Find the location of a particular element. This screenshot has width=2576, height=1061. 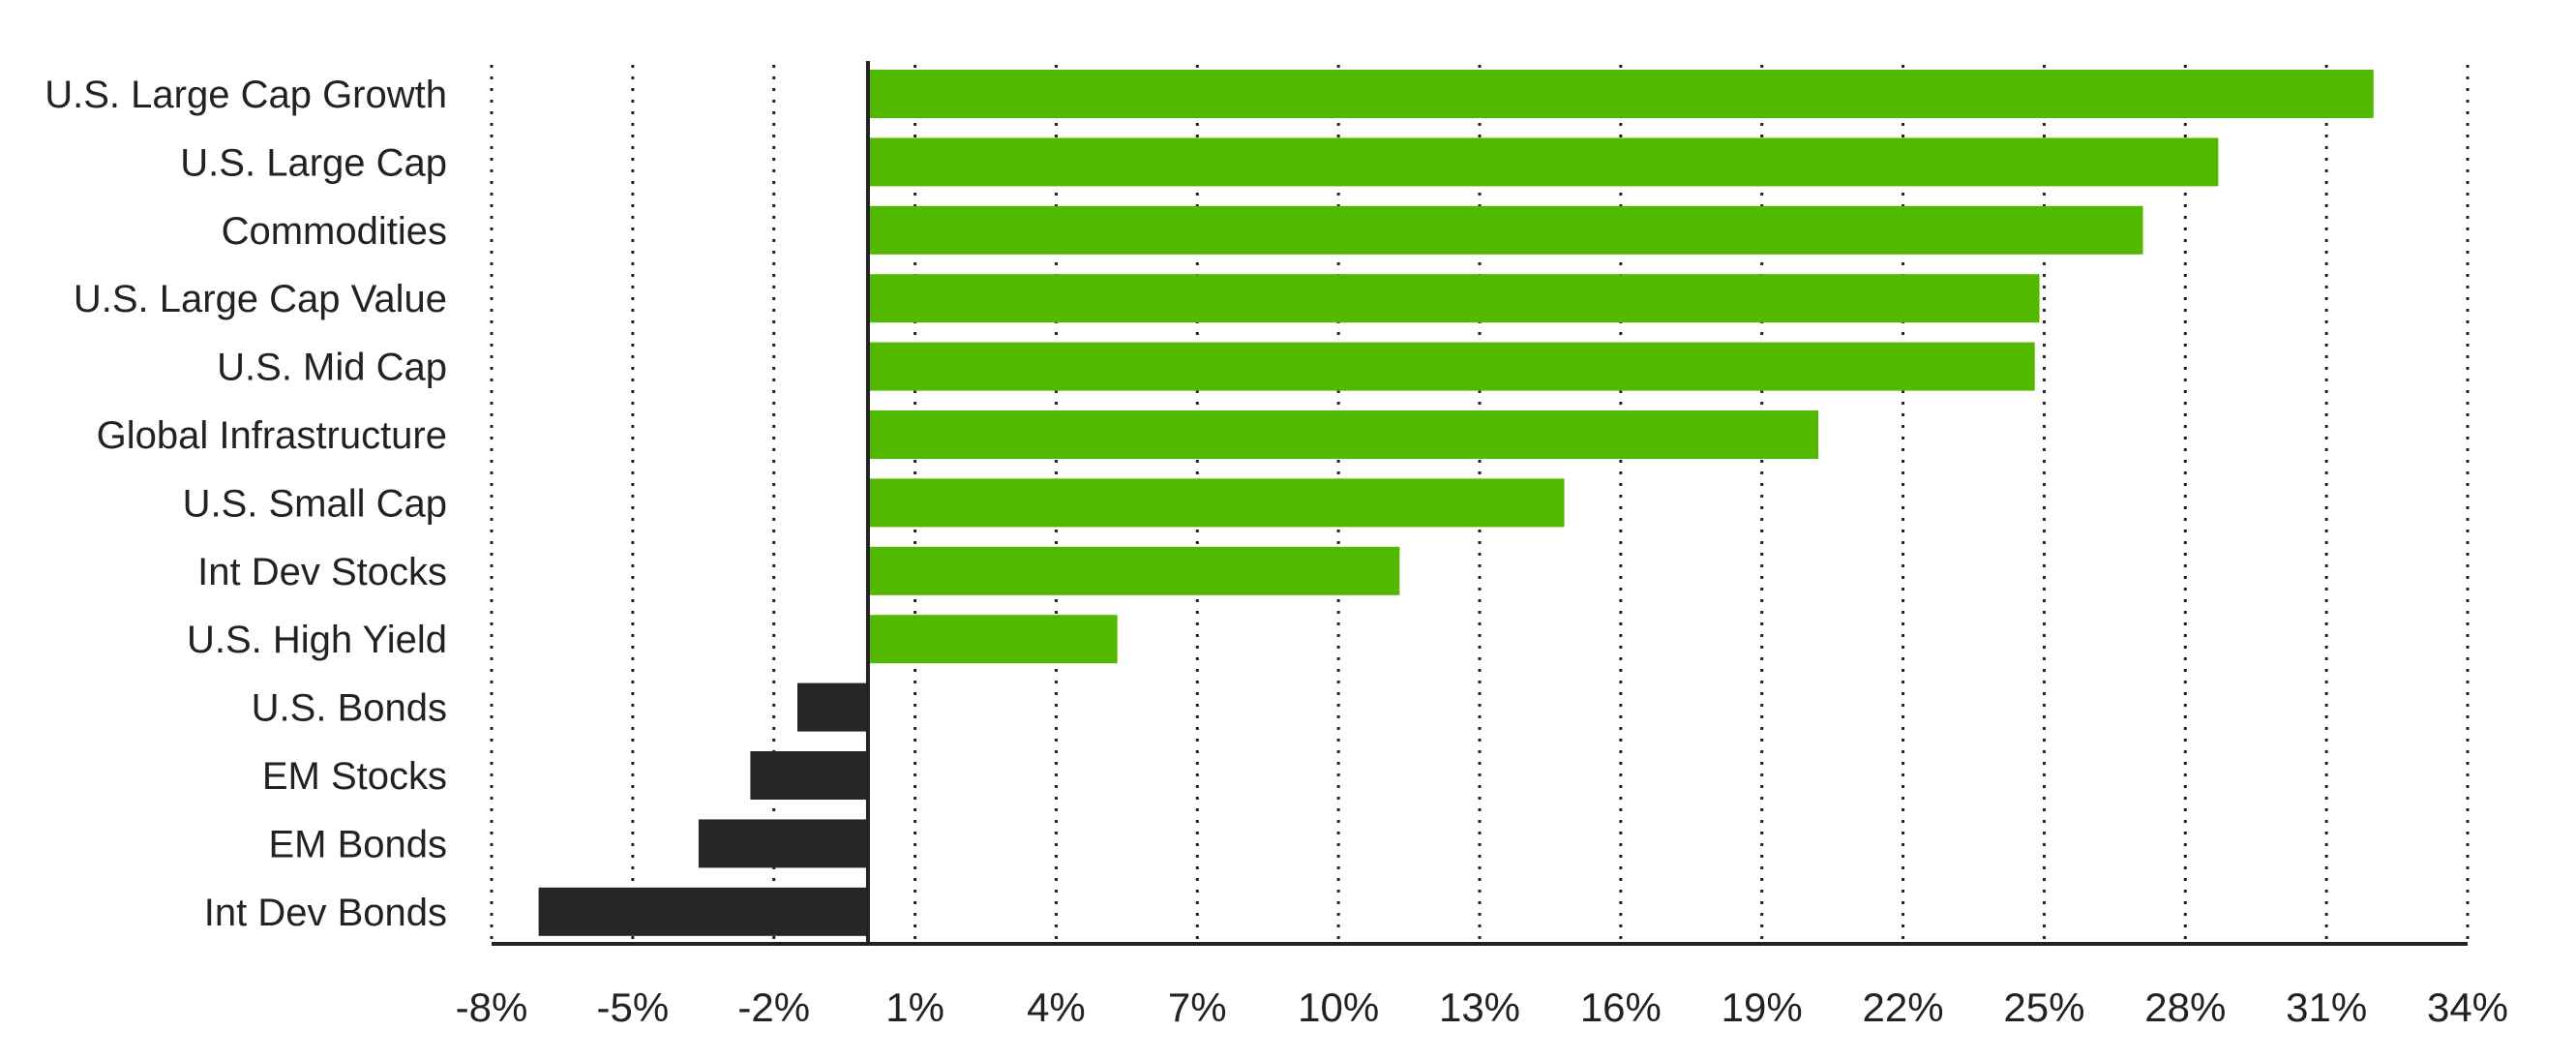

x-tick-label: 19% is located at coordinates (1762, 1007).